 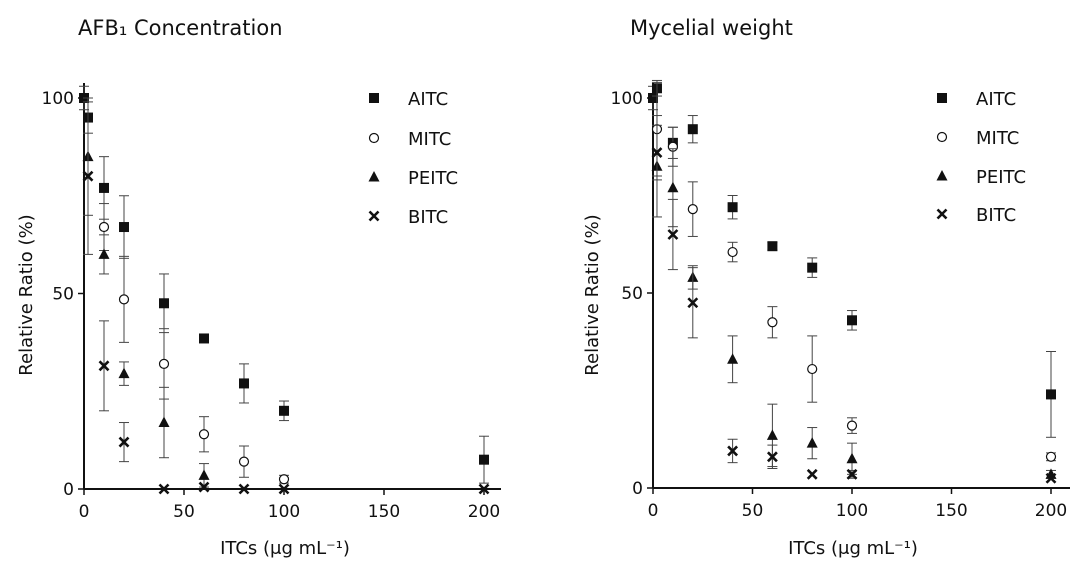 What do you see at coordinates (711, 28) in the screenshot?
I see `chart-title: Mycelial weight` at bounding box center [711, 28].